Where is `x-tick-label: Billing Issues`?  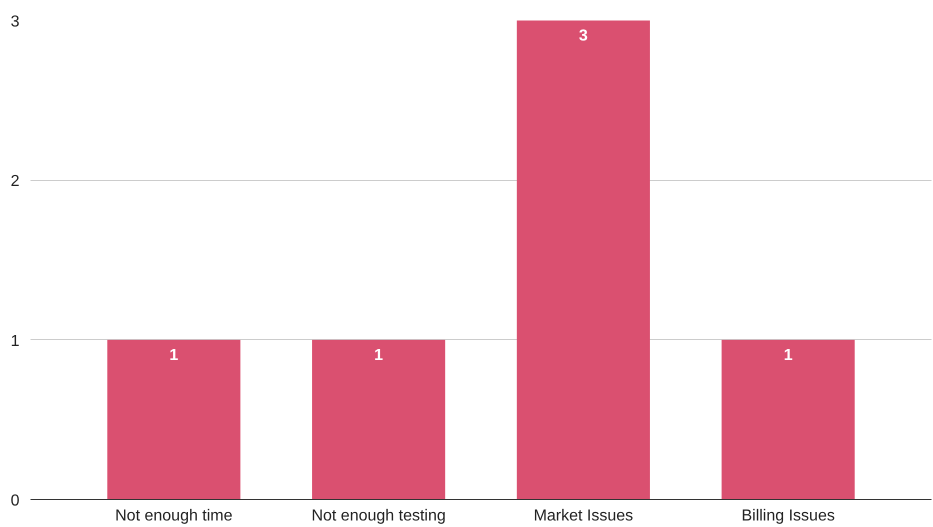 x-tick-label: Billing Issues is located at coordinates (788, 516).